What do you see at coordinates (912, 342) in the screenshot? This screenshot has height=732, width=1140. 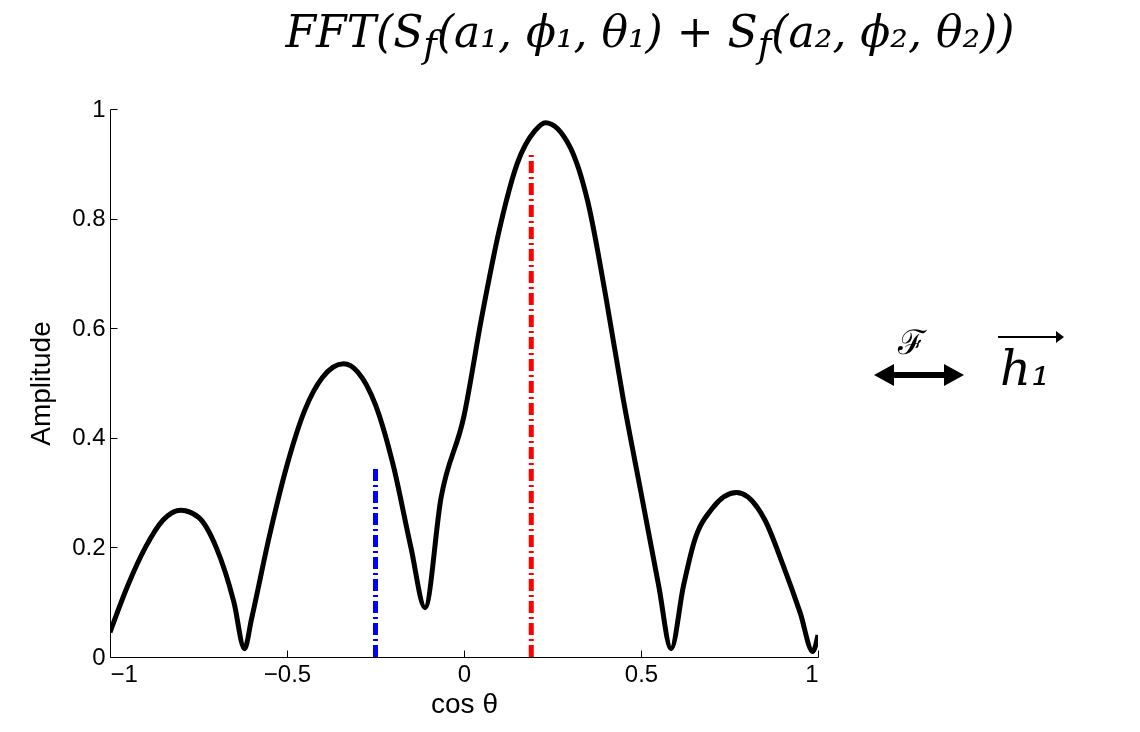 I see `text: ℱ` at bounding box center [912, 342].